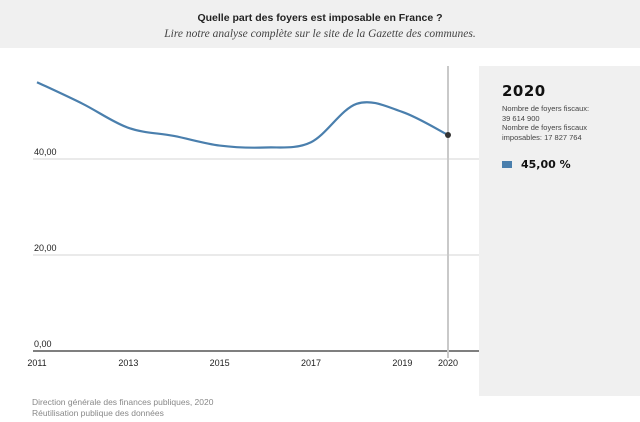 The width and height of the screenshot is (640, 422). Describe the element at coordinates (524, 91) in the screenshot. I see `panel-year: 2020` at that location.